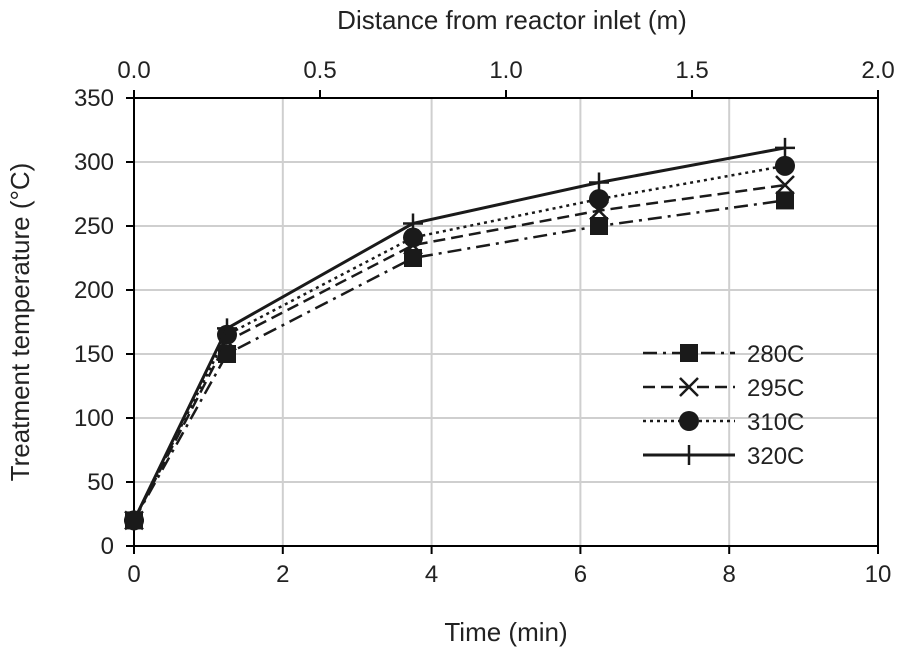 Image resolution: width=900 pixels, height=650 pixels. What do you see at coordinates (775, 354) in the screenshot?
I see `legend-label: 280C` at bounding box center [775, 354].